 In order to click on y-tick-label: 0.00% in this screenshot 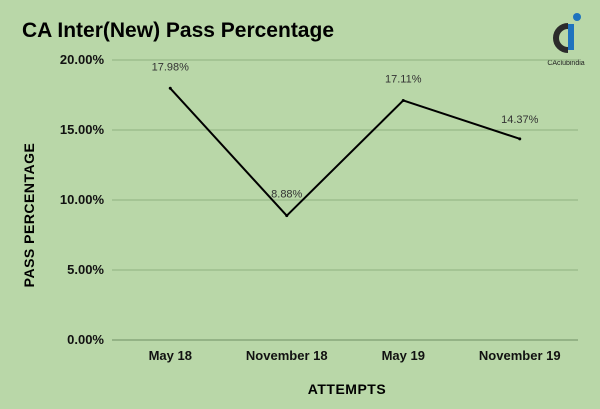, I will do `click(85, 339)`.